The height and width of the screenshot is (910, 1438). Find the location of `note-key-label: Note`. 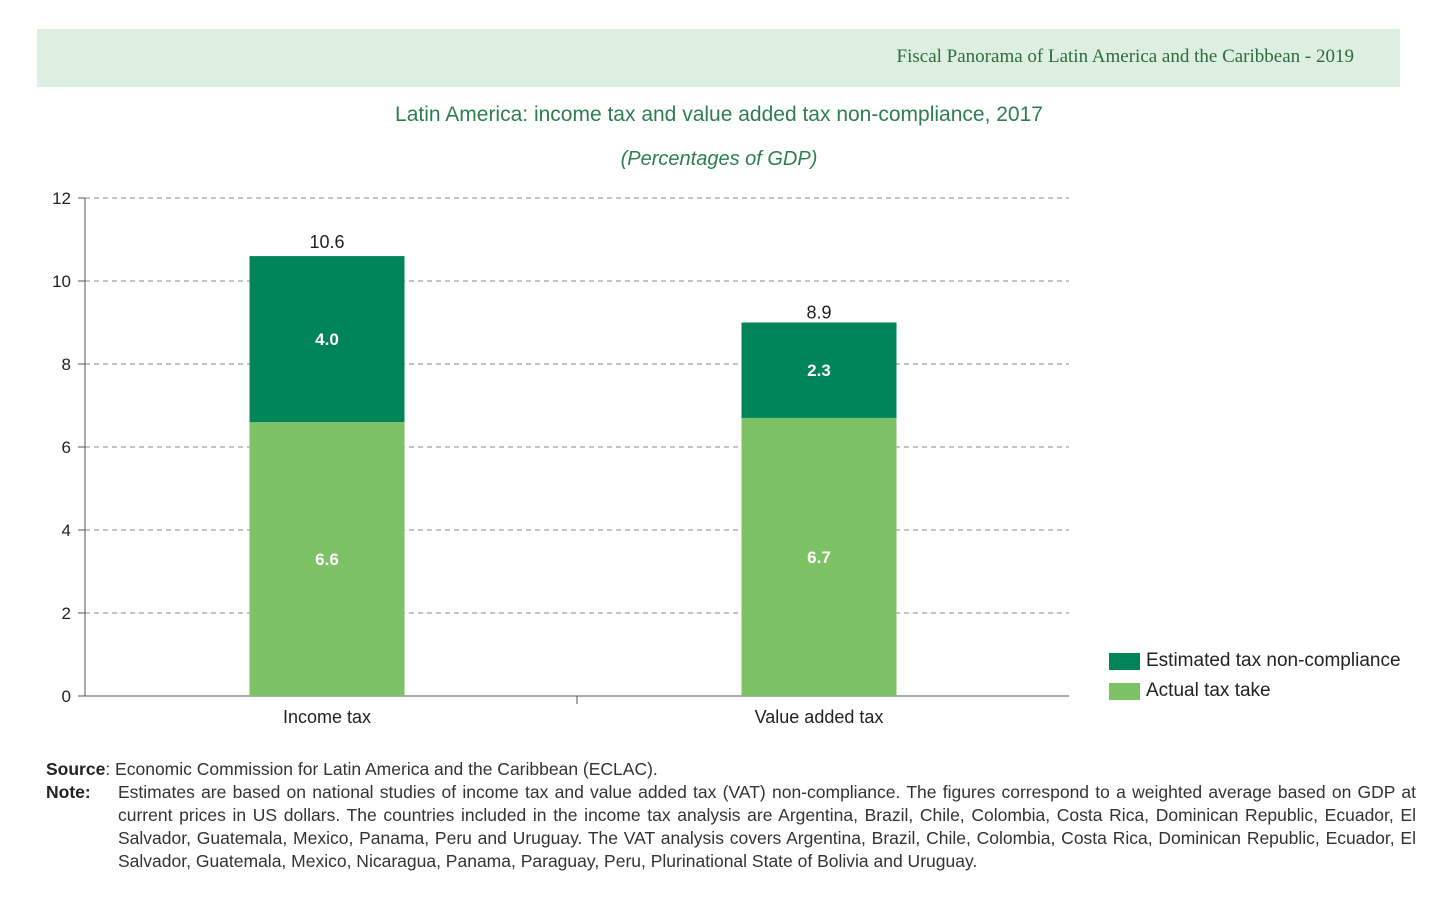

note-key-label: Note is located at coordinates (65, 792).